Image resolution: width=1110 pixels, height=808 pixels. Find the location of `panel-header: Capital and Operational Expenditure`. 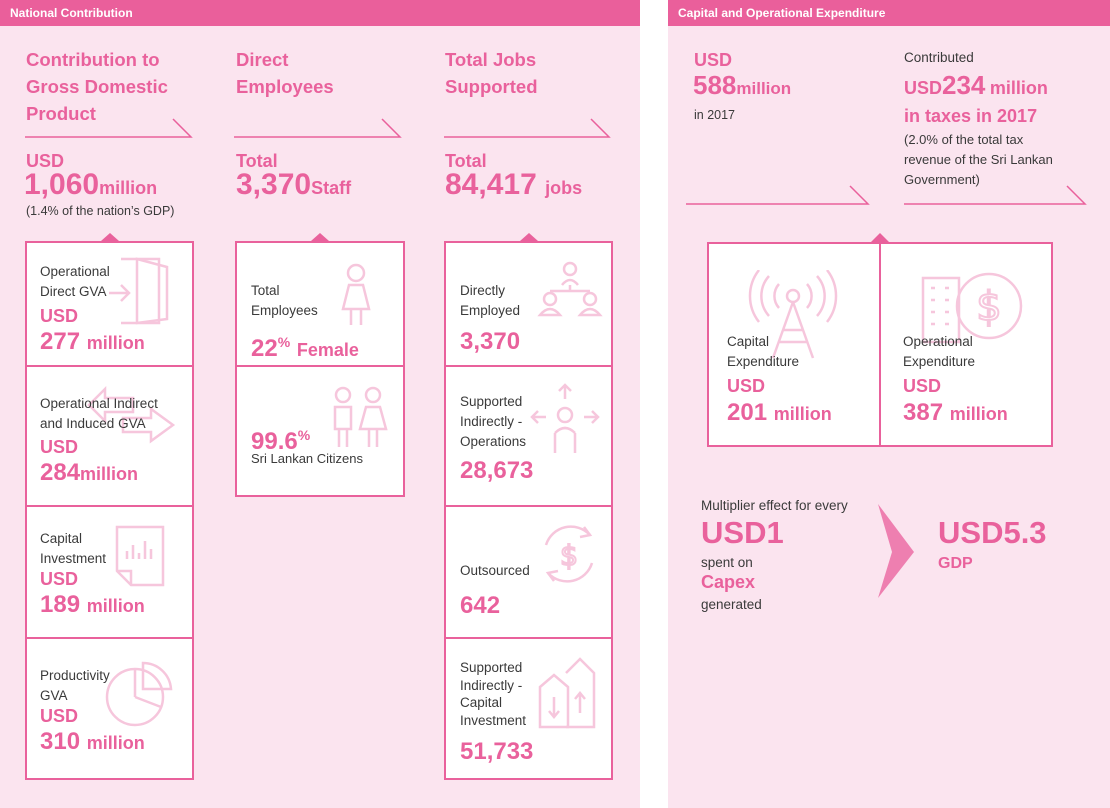

panel-header: Capital and Operational Expenditure is located at coordinates (889, 13).